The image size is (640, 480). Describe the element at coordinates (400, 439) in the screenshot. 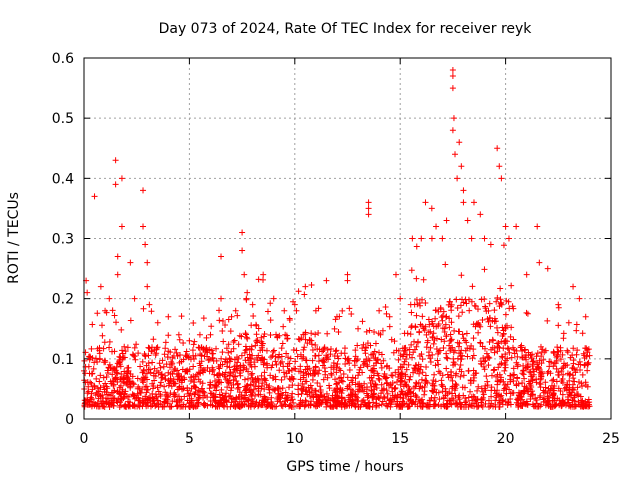

I see `x-tick-label: 15` at that location.